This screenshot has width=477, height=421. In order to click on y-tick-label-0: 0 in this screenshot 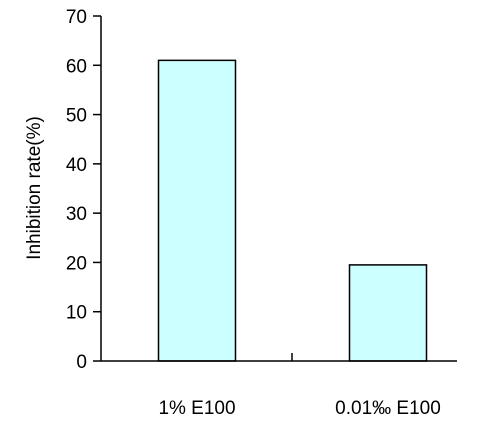, I will do `click(81, 362)`.